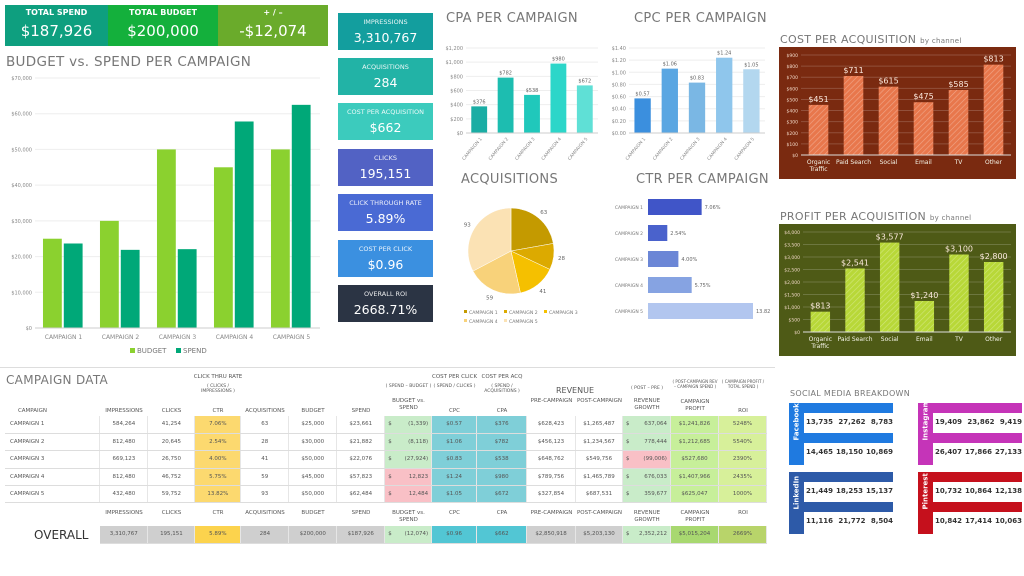 This screenshot has width=1024, height=576. I want to click on y-tick-label: $40,000, so click(21, 186).